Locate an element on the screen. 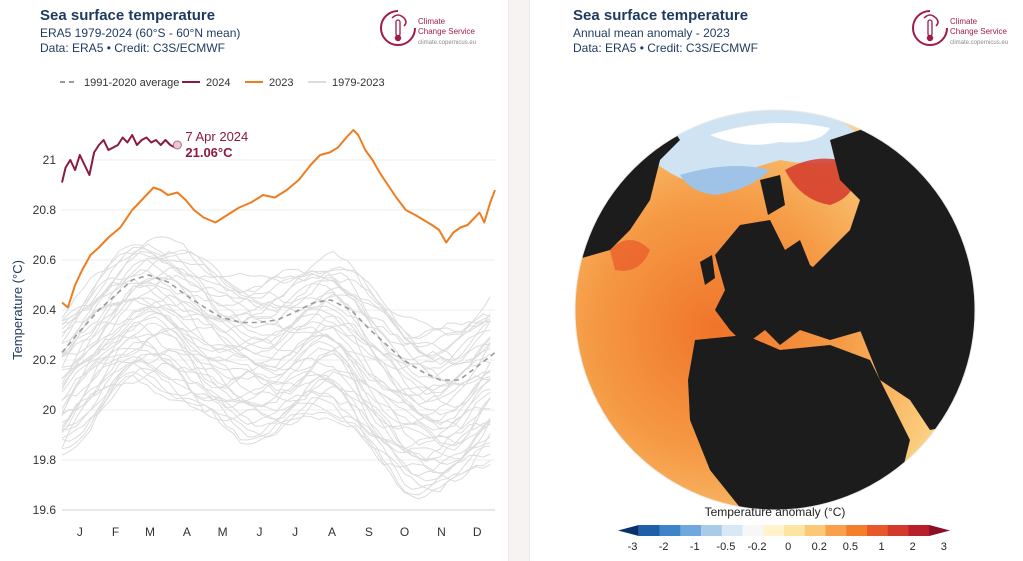 This screenshot has height=561, width=1023. chart-annotation: 7 Apr 2024 21.06°C is located at coordinates (210, 144).